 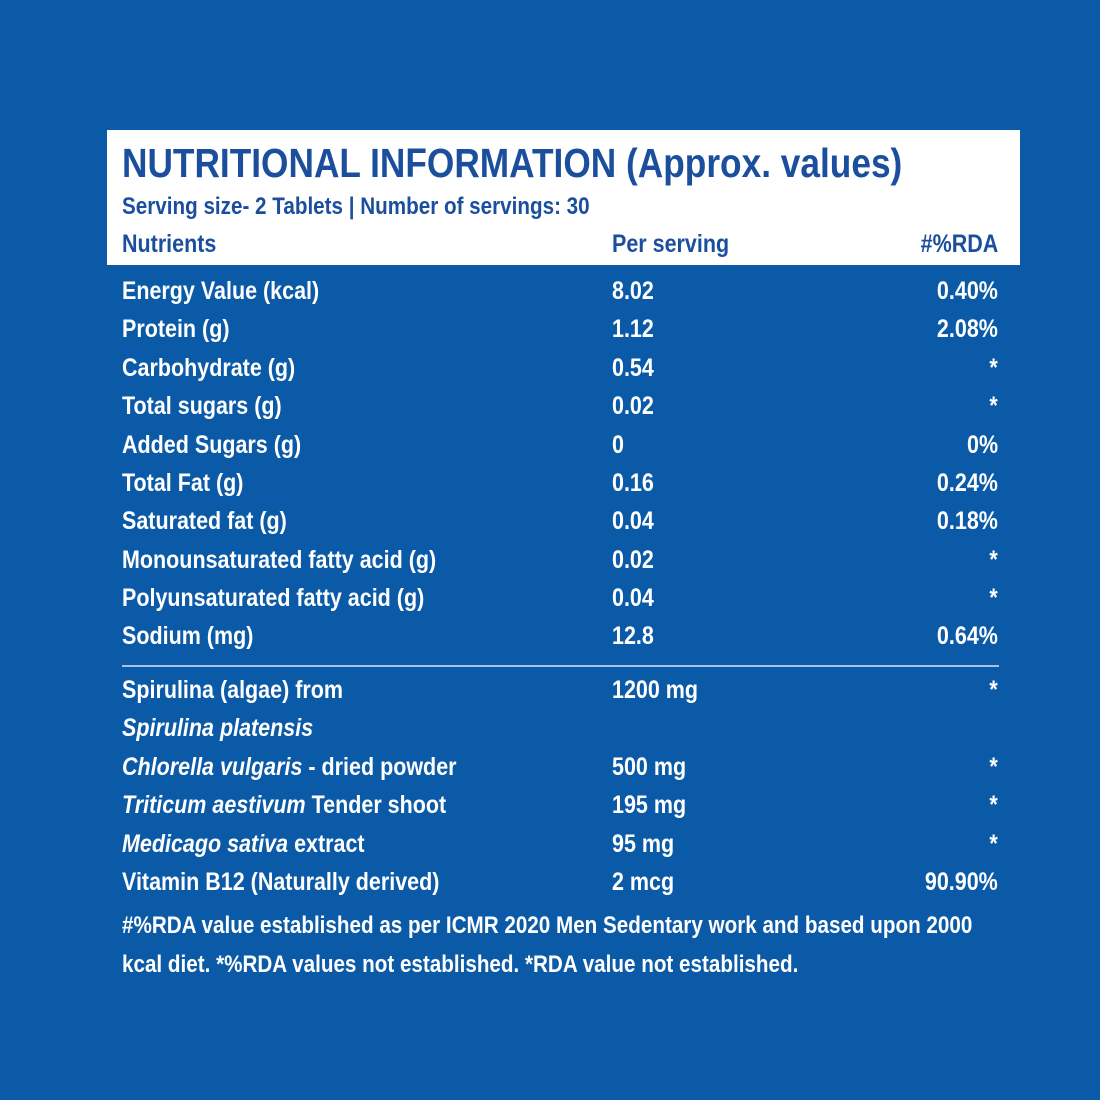 I want to click on nutrient-name: Monounsaturated fatty acid (g), so click(x=279, y=560).